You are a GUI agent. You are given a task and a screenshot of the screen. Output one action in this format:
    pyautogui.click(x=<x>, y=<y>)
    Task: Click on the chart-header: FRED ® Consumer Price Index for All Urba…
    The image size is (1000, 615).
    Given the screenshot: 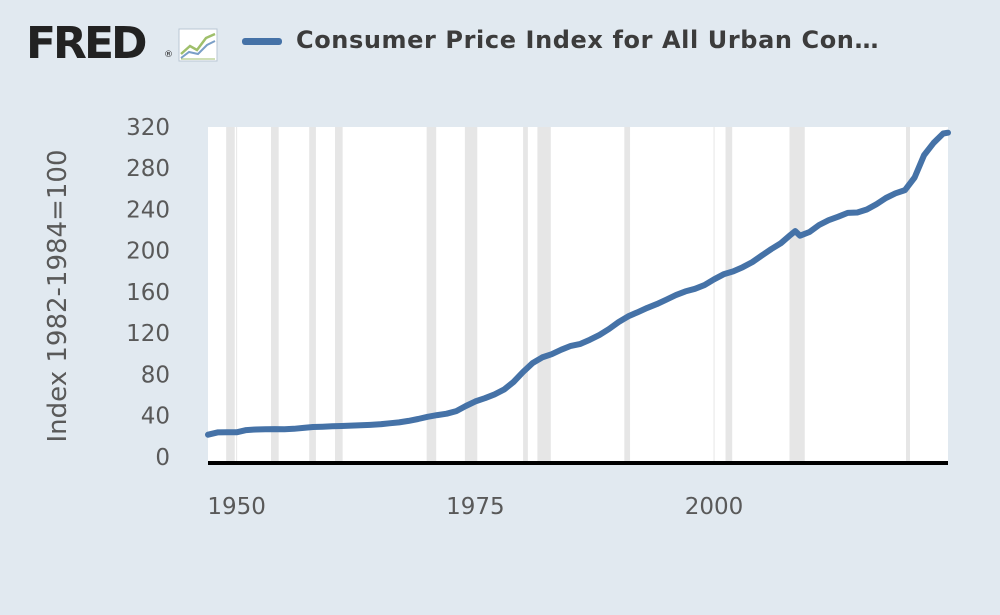 What is the action you would take?
    pyautogui.click(x=500, y=45)
    